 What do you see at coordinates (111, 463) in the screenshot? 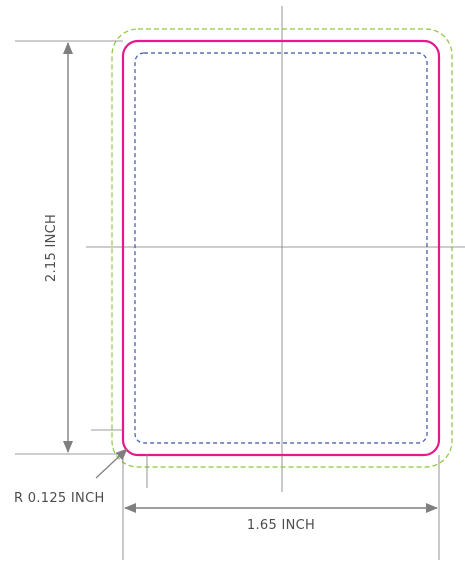
I see `radius-leader-arrow` at bounding box center [111, 463].